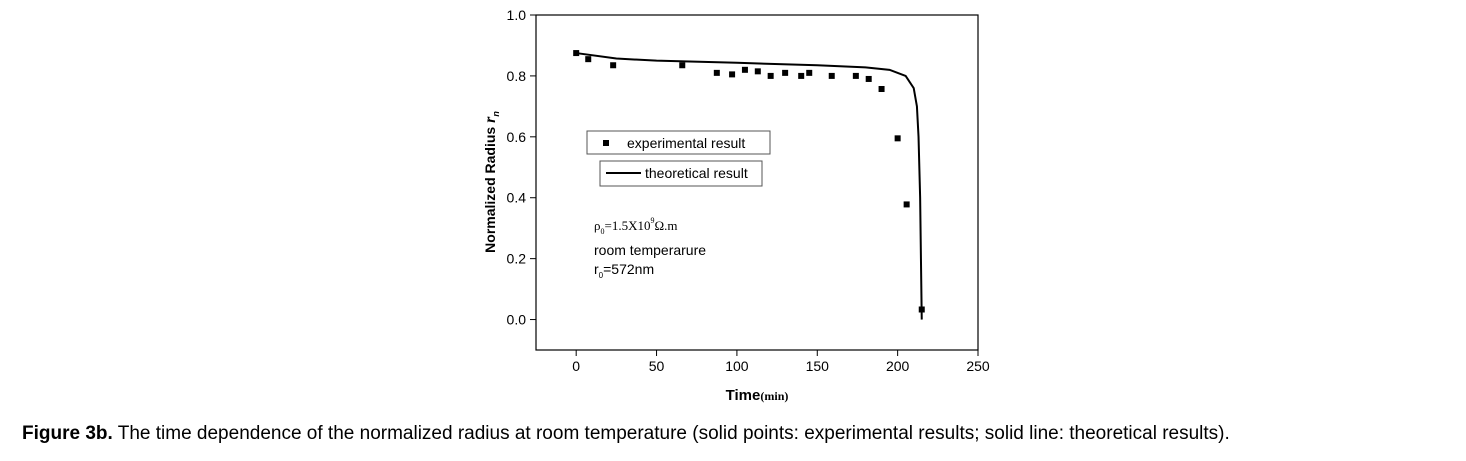 This screenshot has height=461, width=1466. Describe the element at coordinates (517, 15) in the screenshot. I see `y-tick-label: 1.0` at that location.